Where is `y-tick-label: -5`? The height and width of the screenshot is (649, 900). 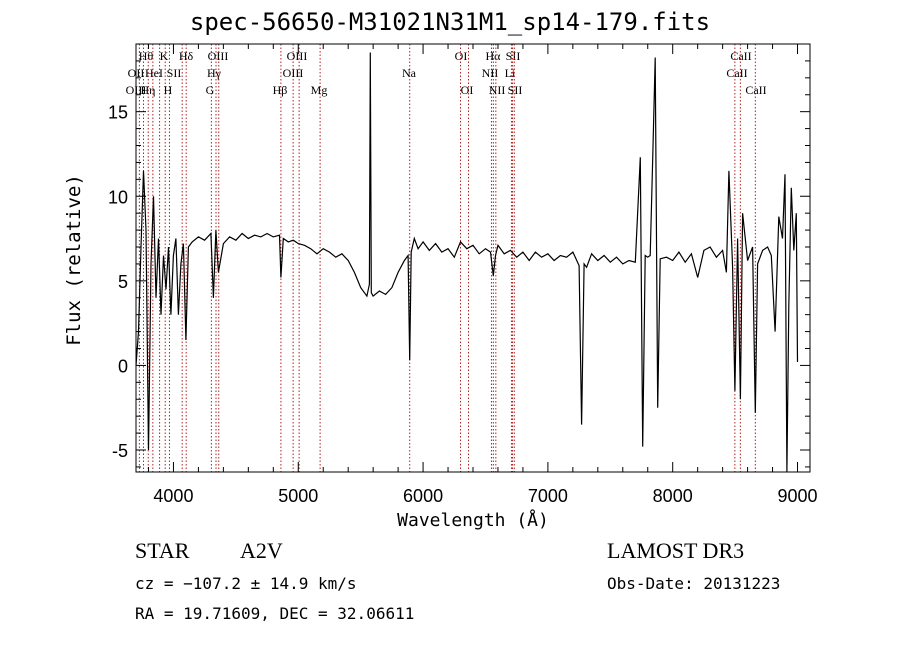
y-tick-label: -5 is located at coordinates (120, 451).